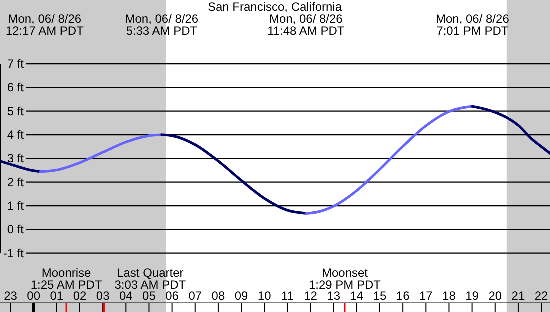 The height and width of the screenshot is (312, 550). I want to click on y-tick-label: 0 ft, so click(16, 229).